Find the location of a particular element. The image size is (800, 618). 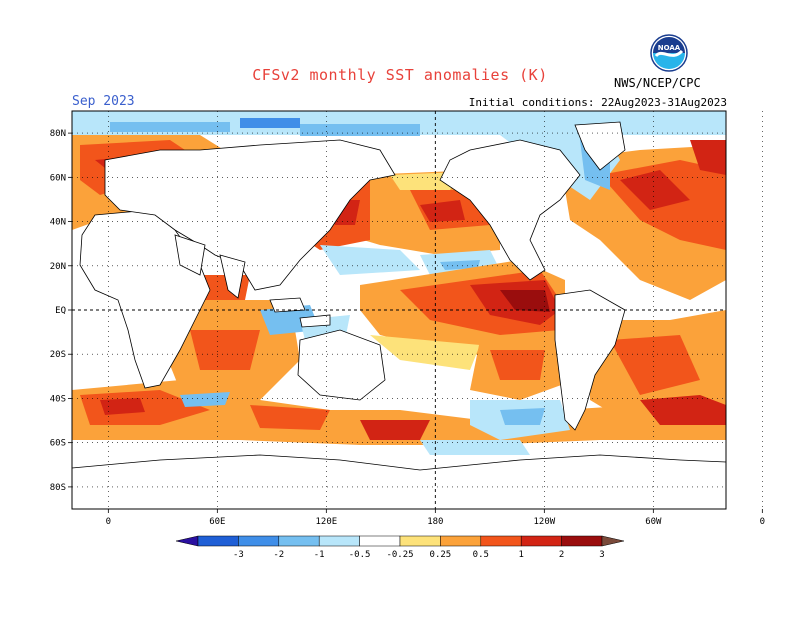

colorbar-label: 1 is located at coordinates (520, 555).